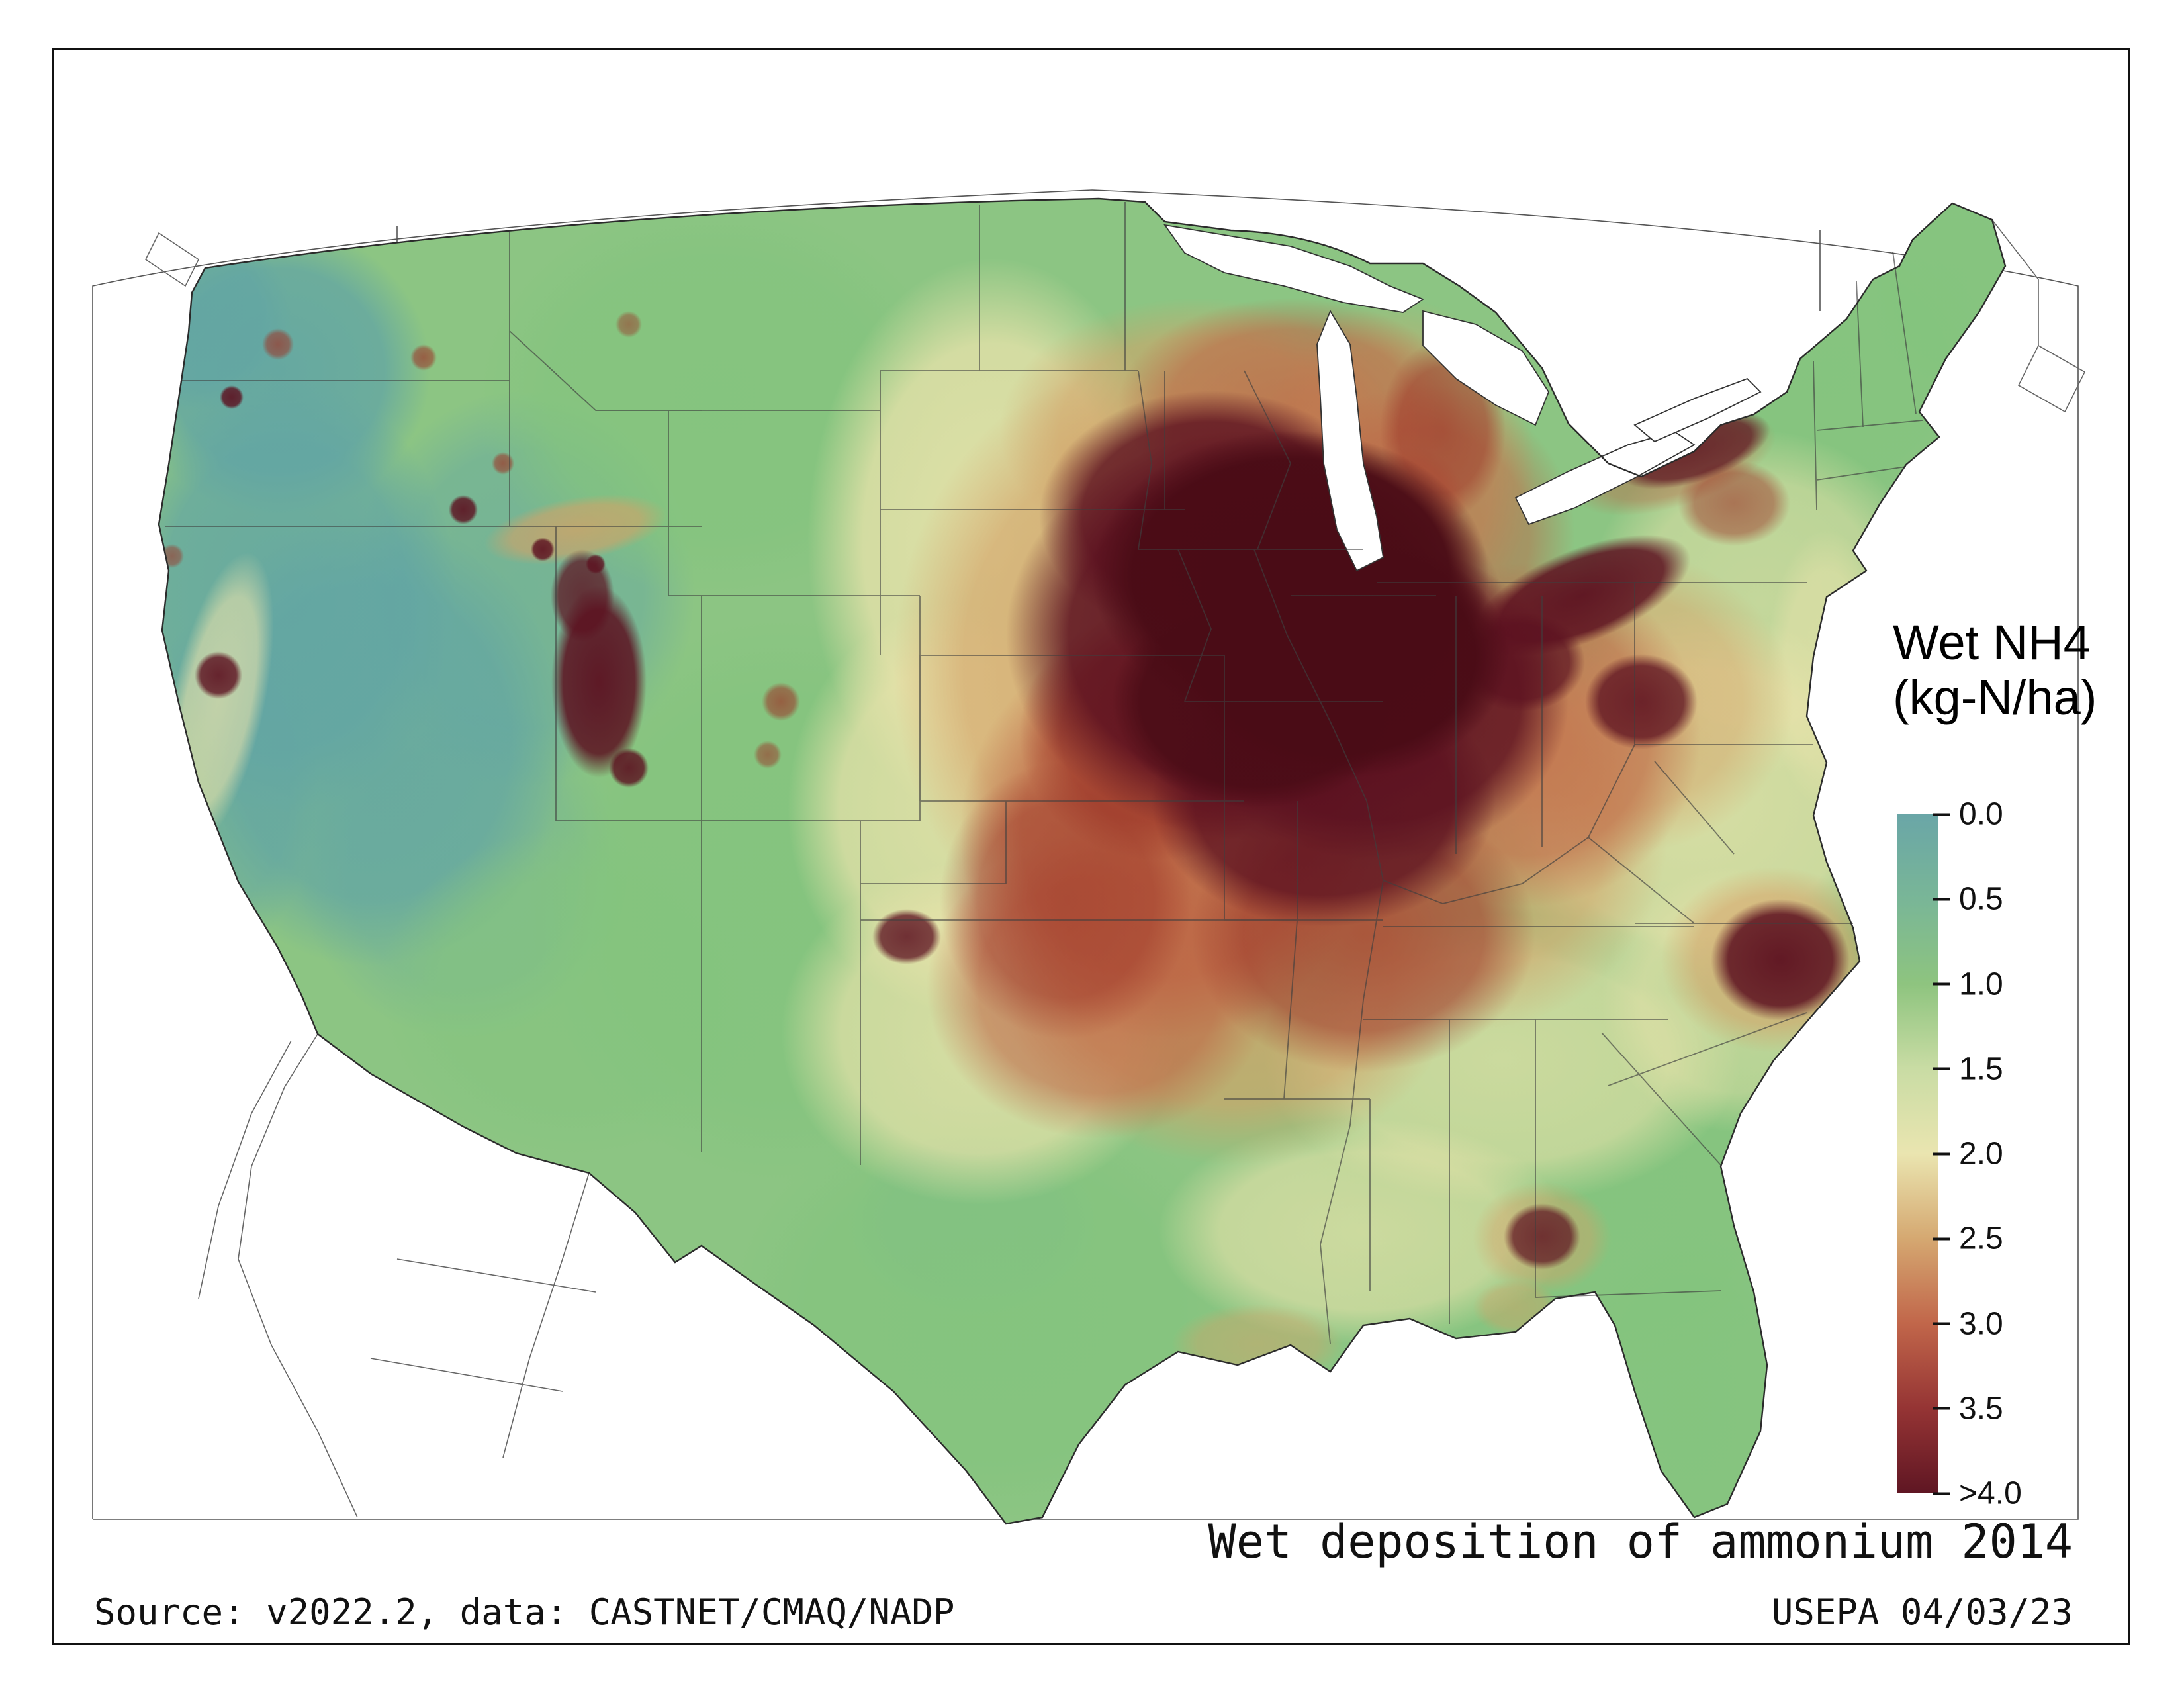 Image resolution: width=2184 pixels, height=1688 pixels. I want to click on legend-colorbar-wrap: 0.0 0.5 1.0 1.5 2.0 2.5 3.0 3.5 >4.0, so click(2036, 1154).